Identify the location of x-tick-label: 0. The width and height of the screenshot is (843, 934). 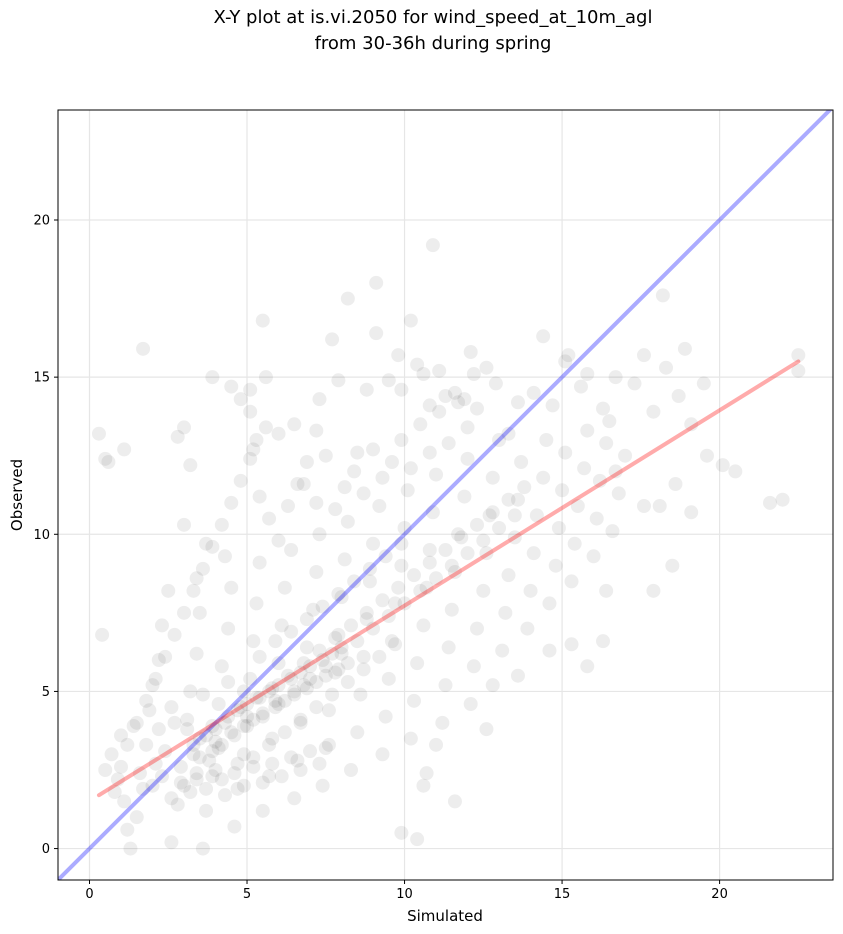
(89, 894).